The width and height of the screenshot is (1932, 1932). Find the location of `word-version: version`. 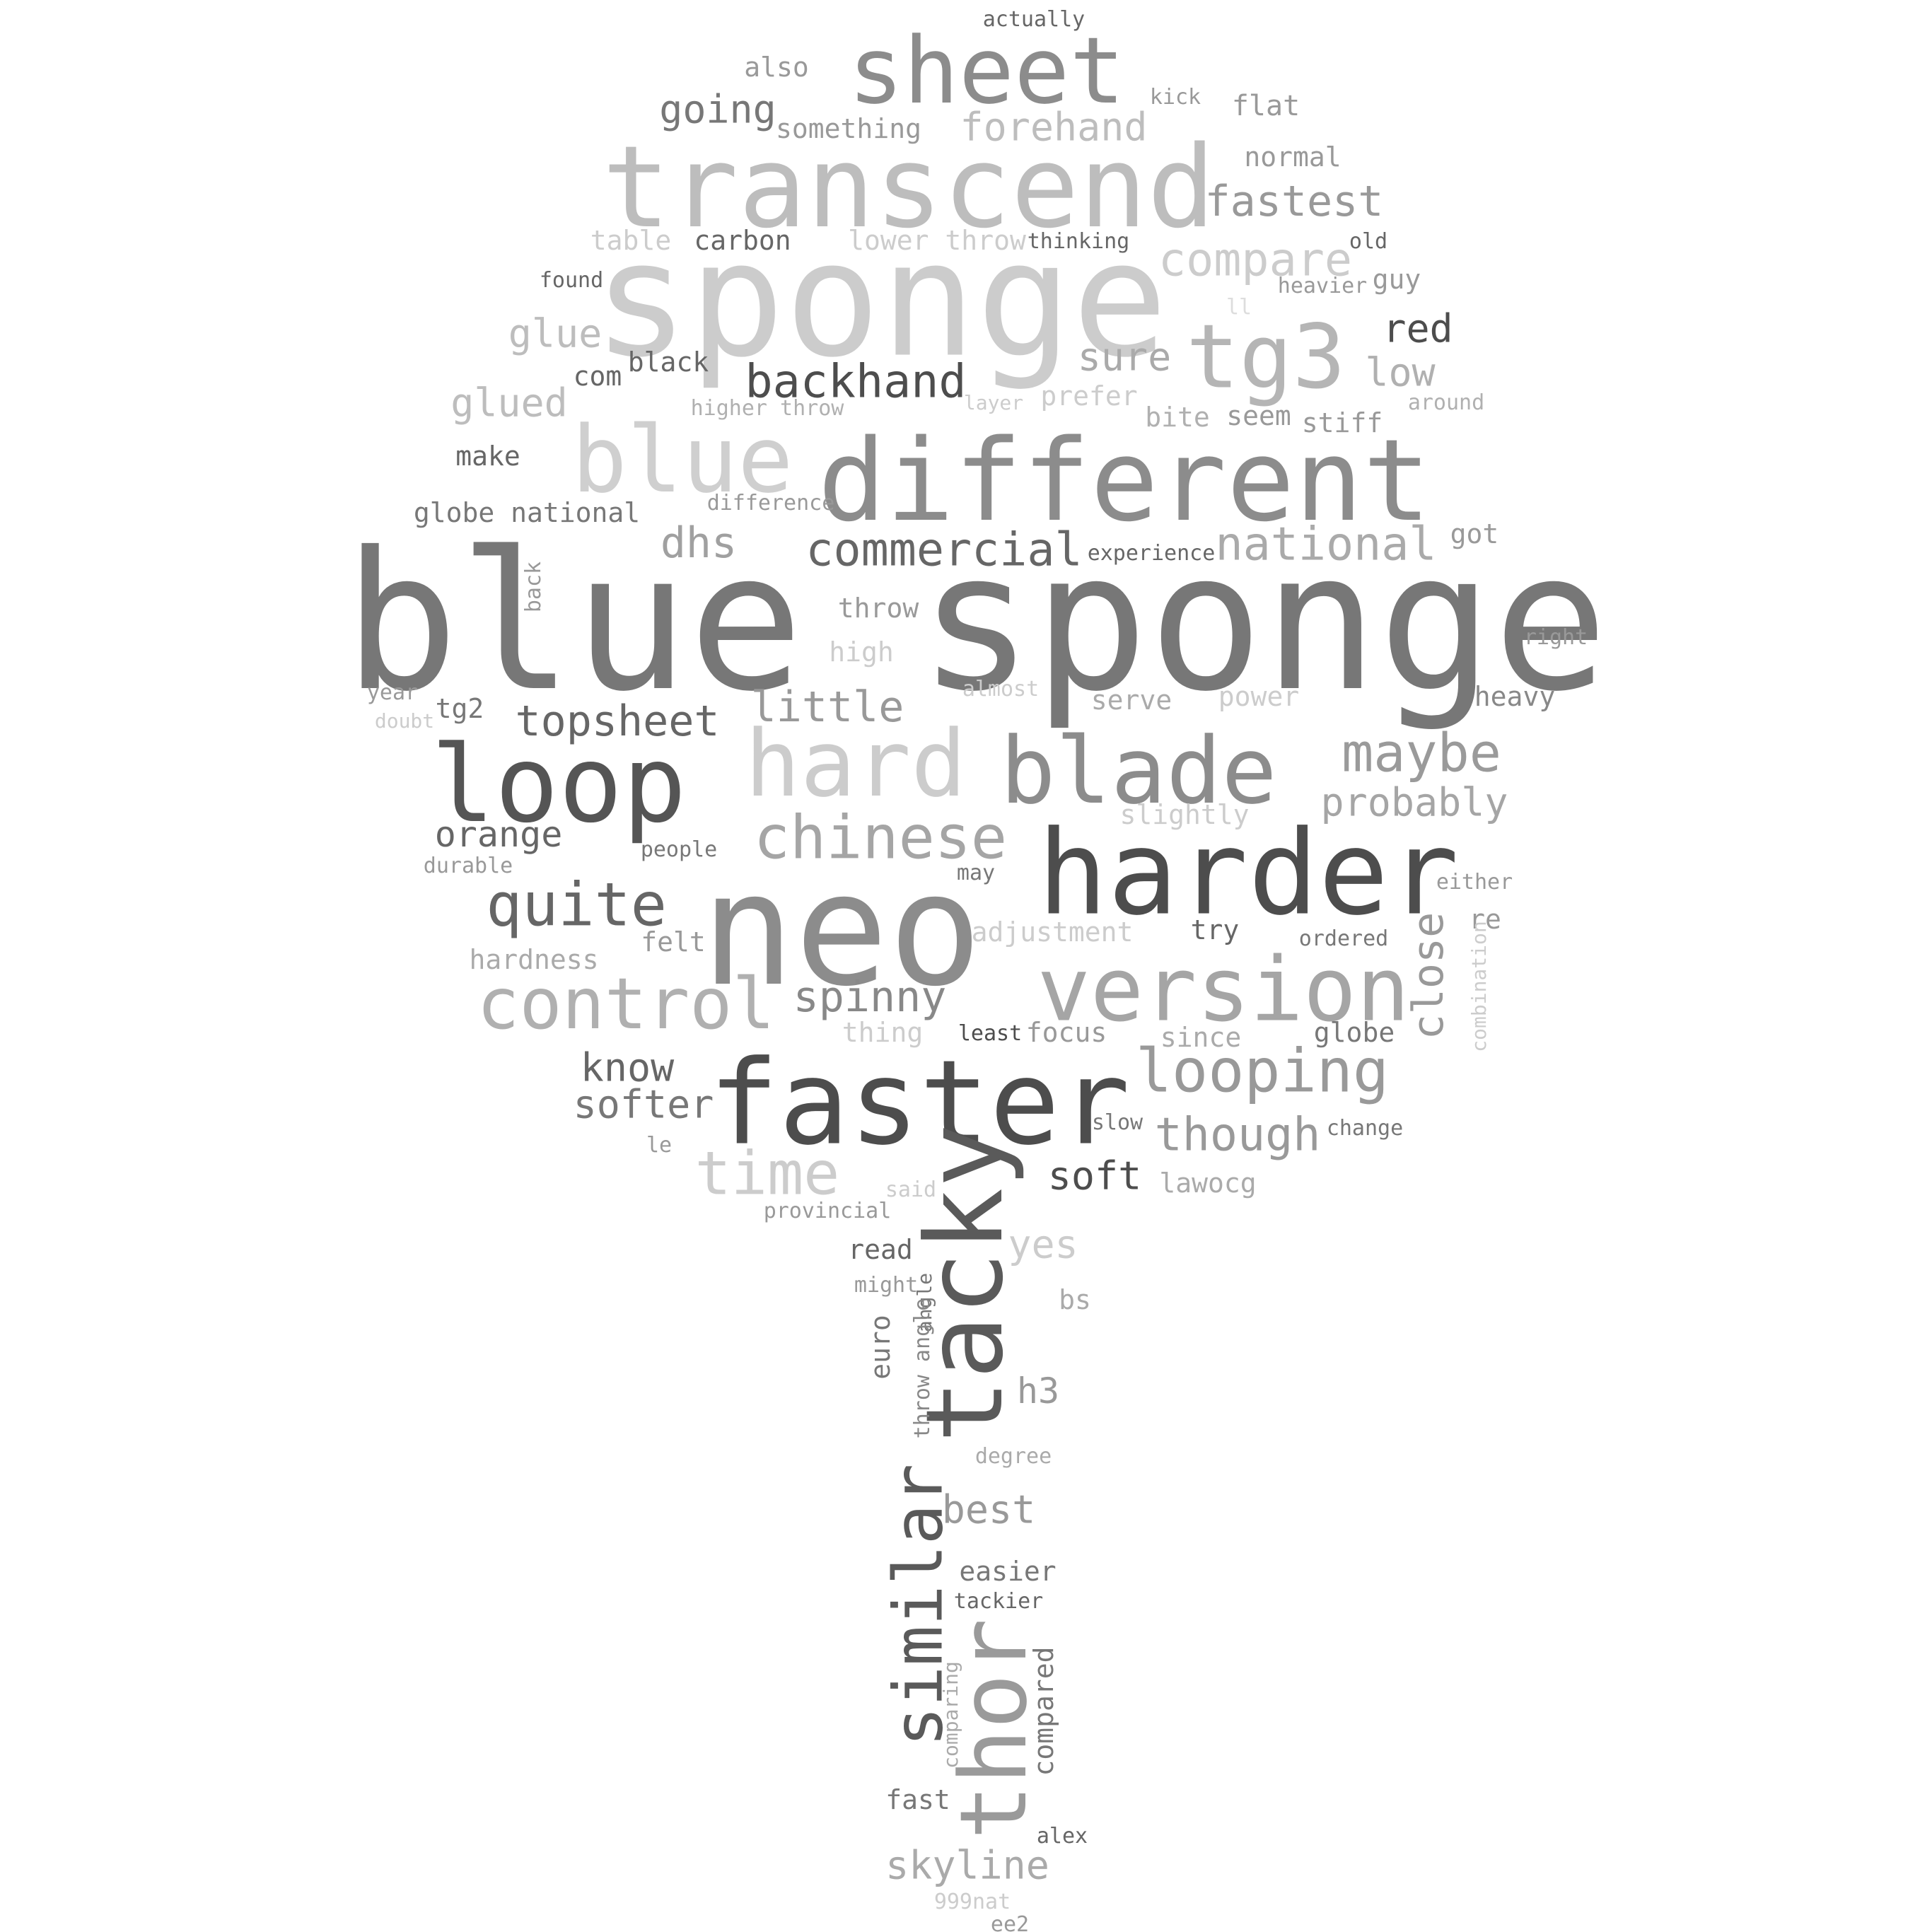

word-version: version is located at coordinates (1223, 990).